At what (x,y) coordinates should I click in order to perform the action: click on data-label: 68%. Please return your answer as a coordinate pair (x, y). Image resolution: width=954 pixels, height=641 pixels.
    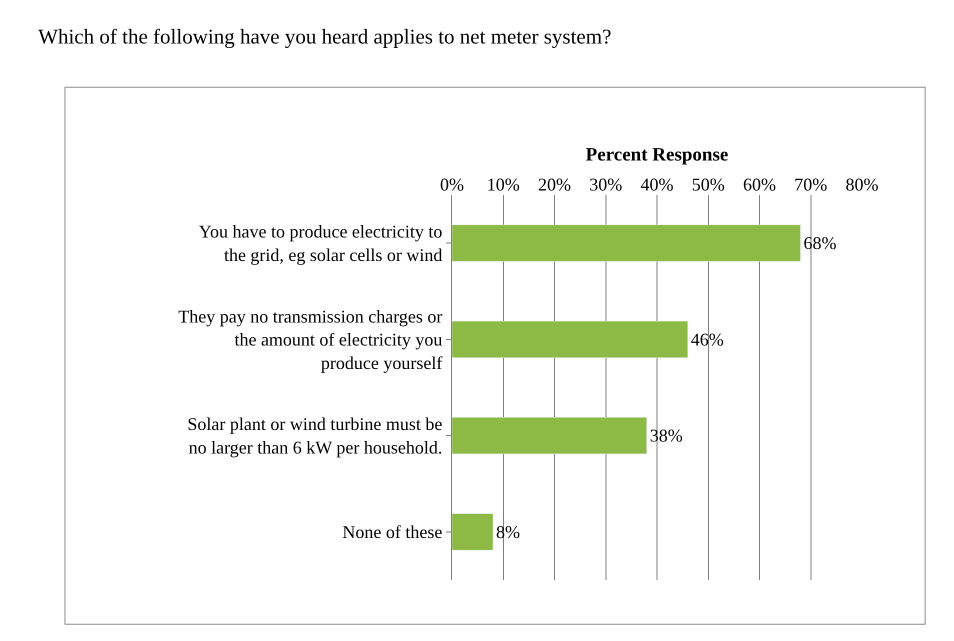
    Looking at the image, I should click on (820, 243).